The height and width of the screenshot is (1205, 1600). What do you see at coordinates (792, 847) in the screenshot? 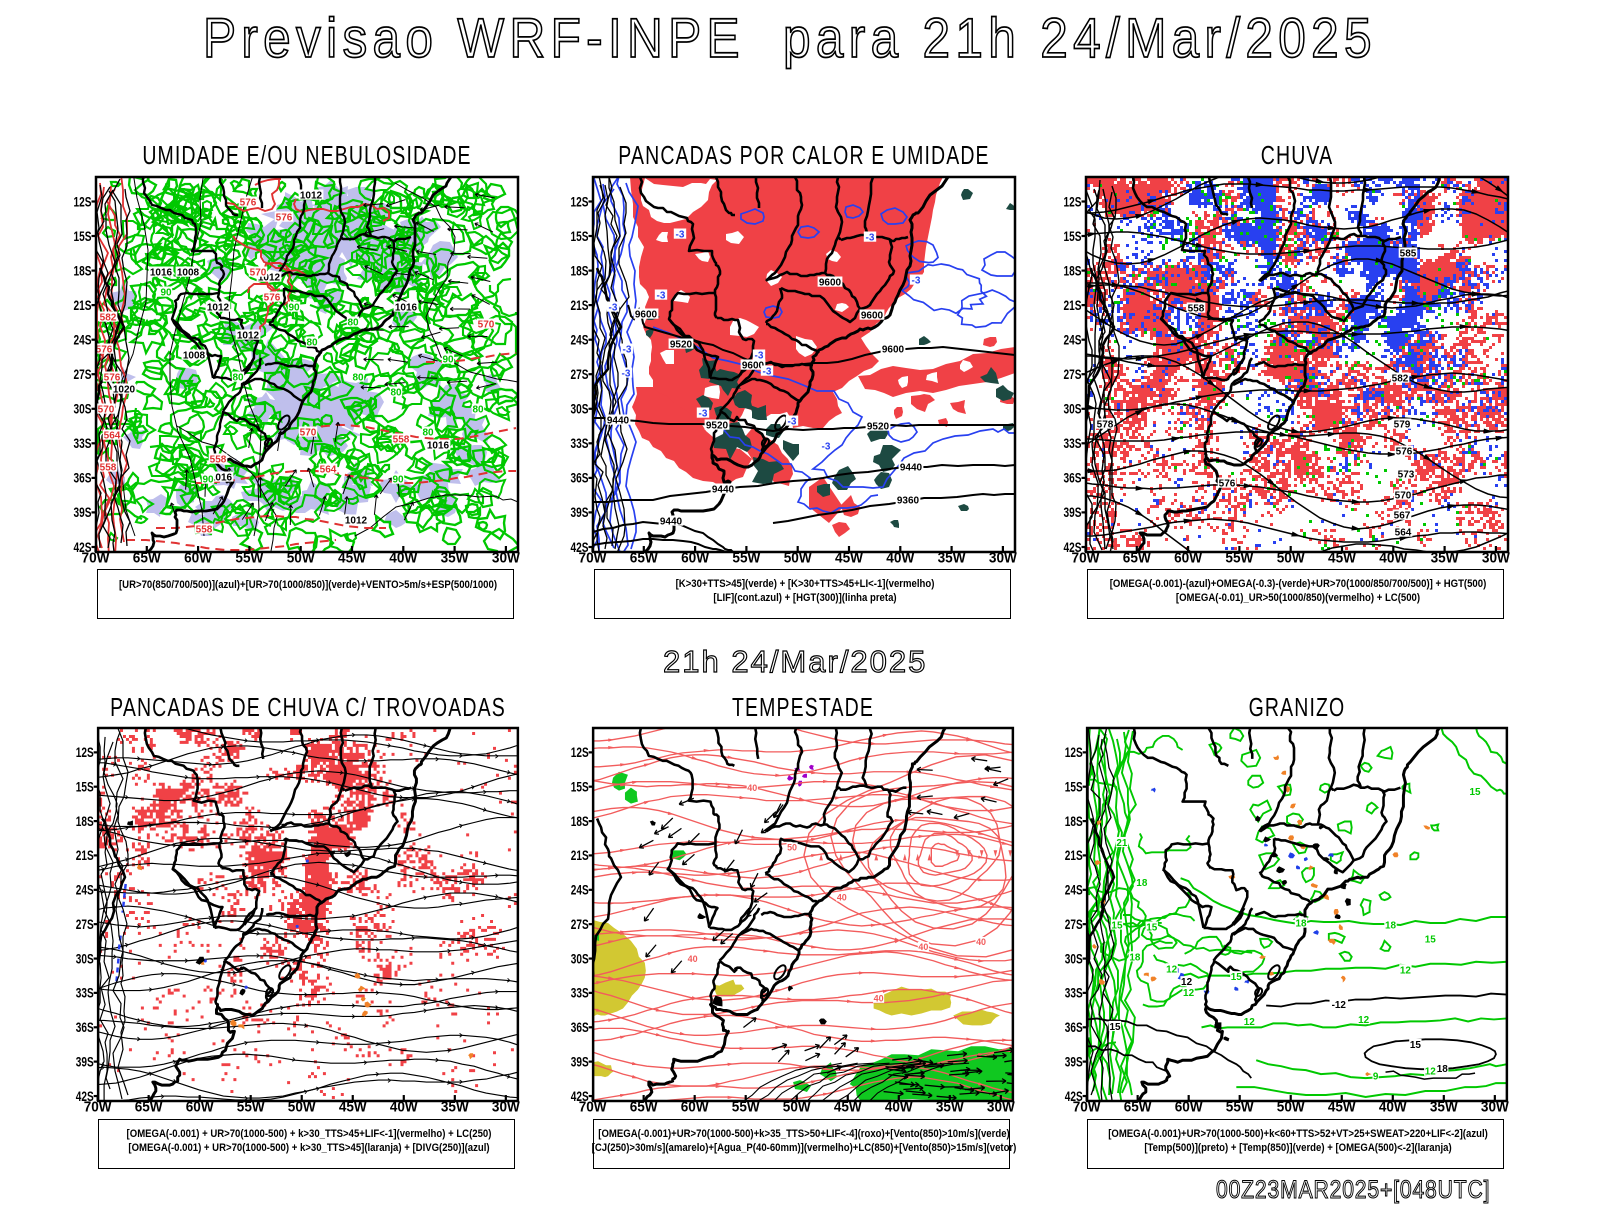
I see `svg-text: 50` at bounding box center [792, 847].